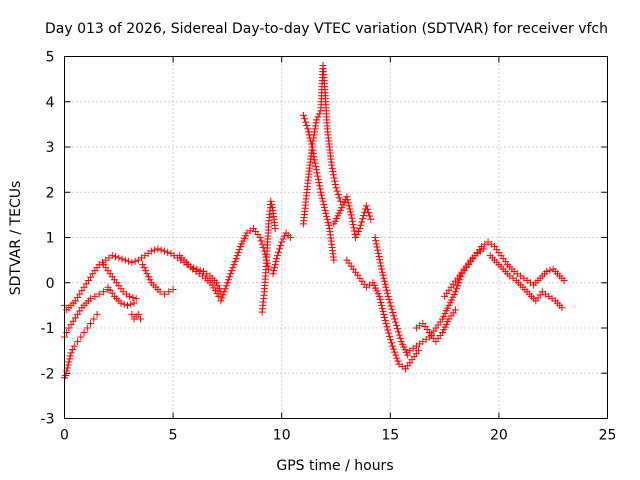  What do you see at coordinates (50, 193) in the screenshot?
I see `y-tick-label: 2` at bounding box center [50, 193].